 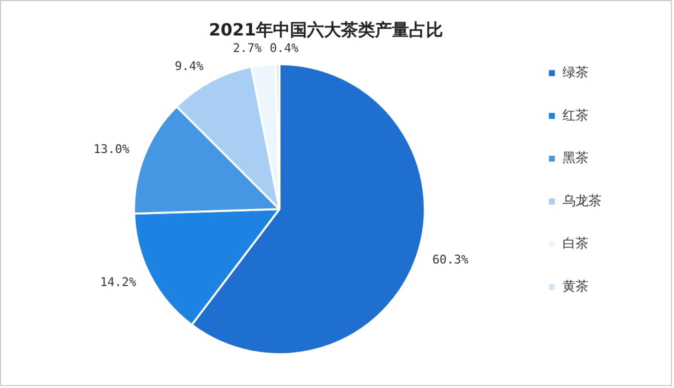 I want to click on data-label: 14.2%, so click(x=118, y=282).